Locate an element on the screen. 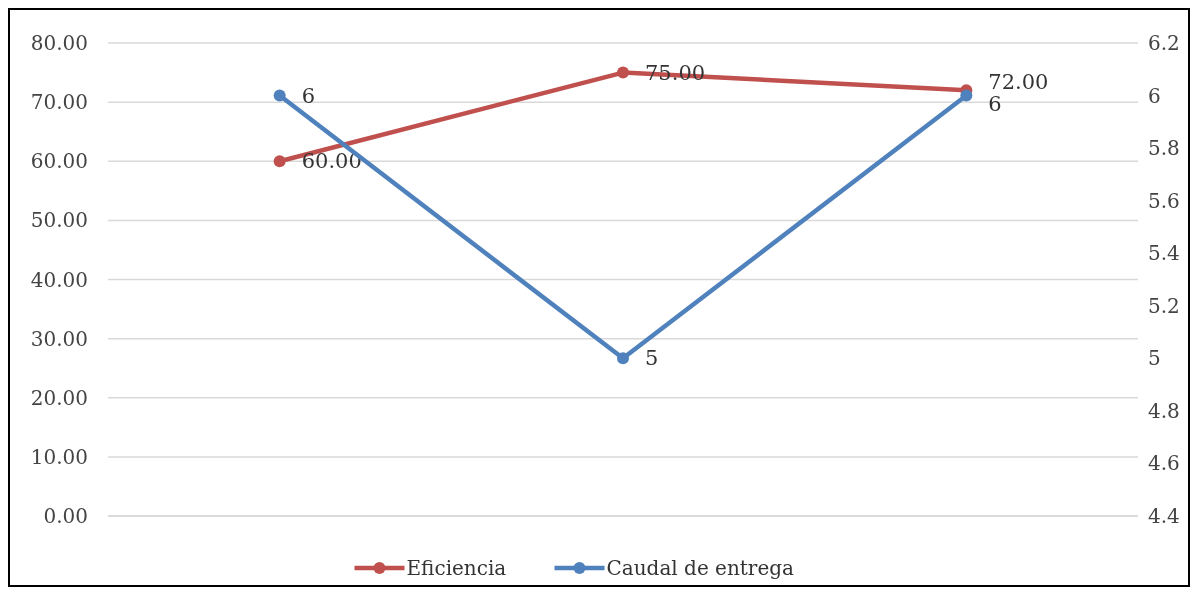 This screenshot has height=595, width=1198. y-tick-label: 80.00 is located at coordinates (59, 43).